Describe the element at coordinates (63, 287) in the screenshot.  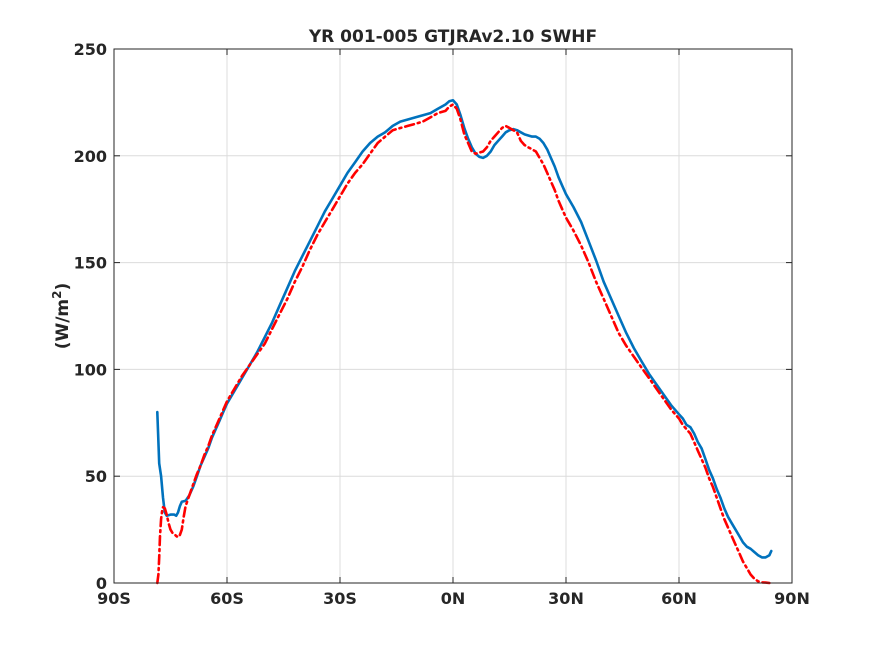
I see `y-axis-label-close: )` at that location.